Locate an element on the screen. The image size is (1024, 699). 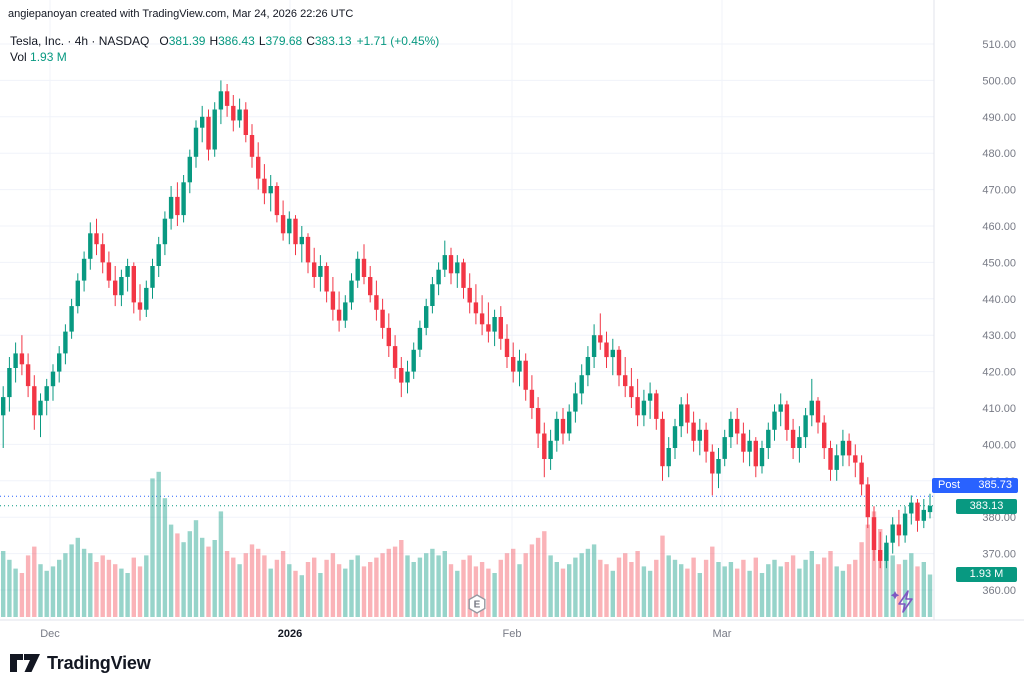
svg-text: Feb is located at coordinates (512, 634).